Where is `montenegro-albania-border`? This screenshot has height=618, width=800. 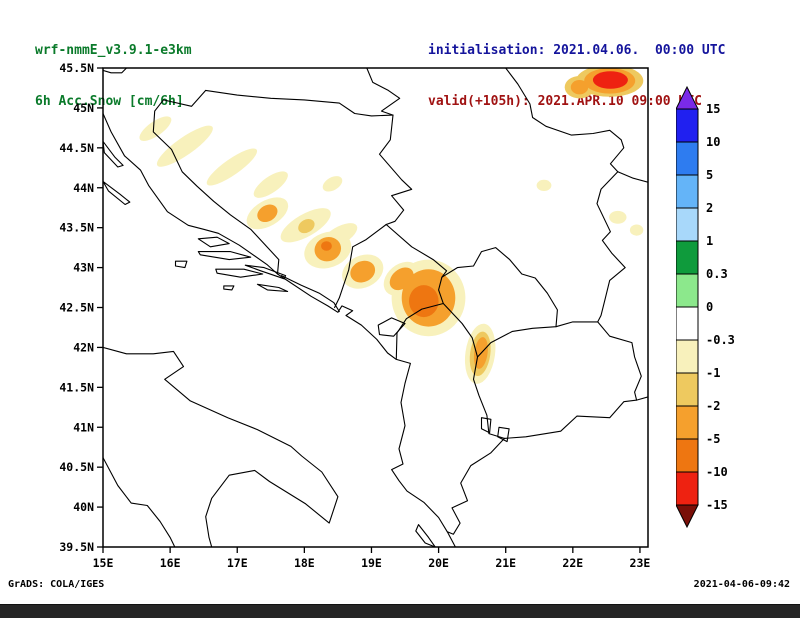 montenegro-albania-border is located at coordinates (419, 331).